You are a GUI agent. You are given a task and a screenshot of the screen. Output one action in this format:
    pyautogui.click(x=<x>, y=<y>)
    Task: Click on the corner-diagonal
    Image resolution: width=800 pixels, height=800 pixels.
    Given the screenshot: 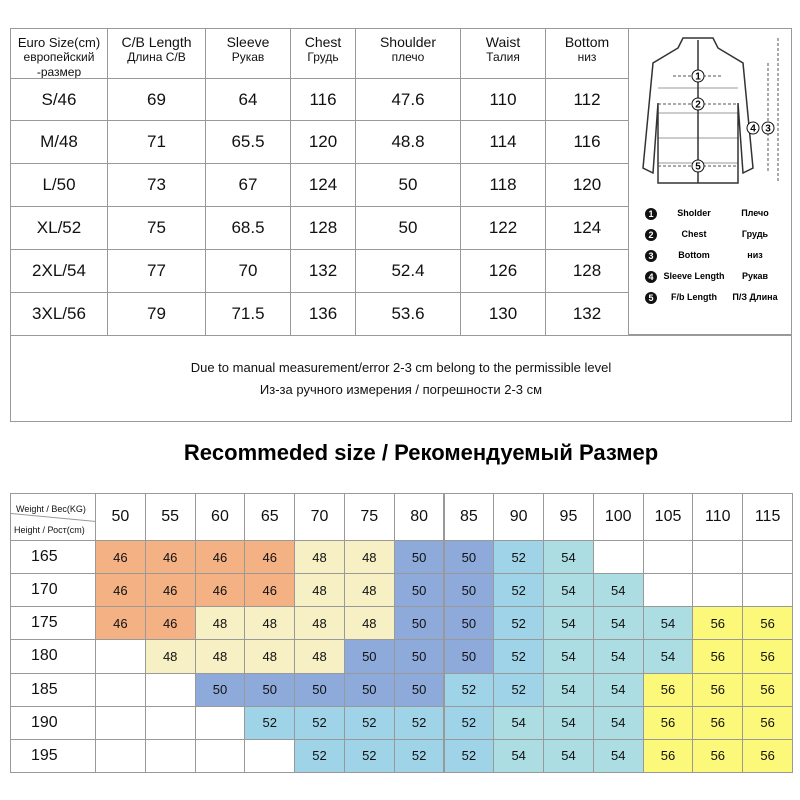 What is the action you would take?
    pyautogui.click(x=53, y=517)
    